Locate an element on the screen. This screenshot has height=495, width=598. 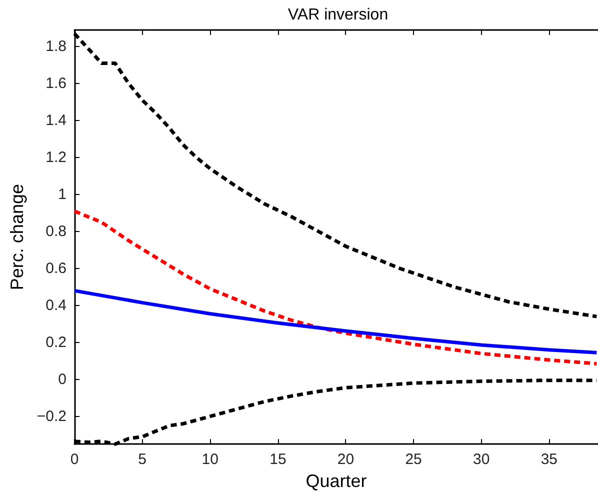
y-axis-title: Perc. change is located at coordinates (17, 237).